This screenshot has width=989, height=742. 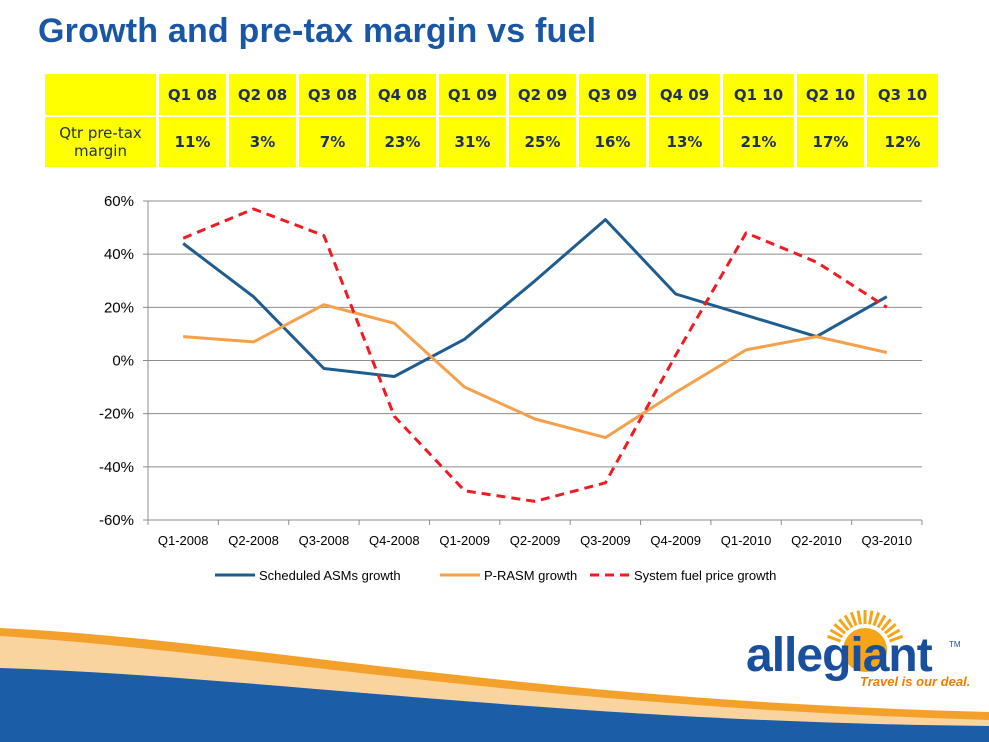 I want to click on margin-value: 13%, so click(x=684, y=142).